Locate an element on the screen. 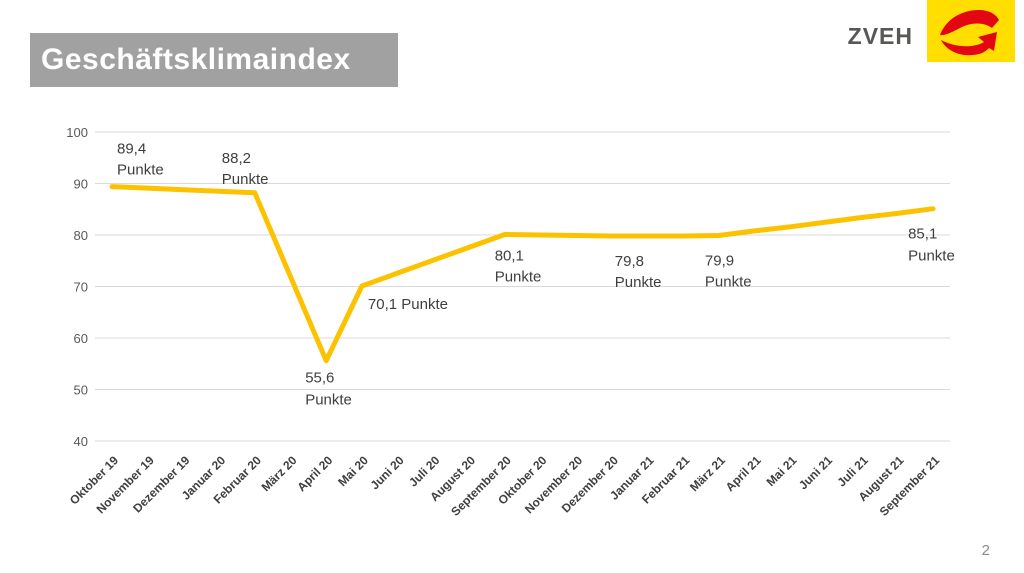  y-axis-label: 100 is located at coordinates (77, 132).